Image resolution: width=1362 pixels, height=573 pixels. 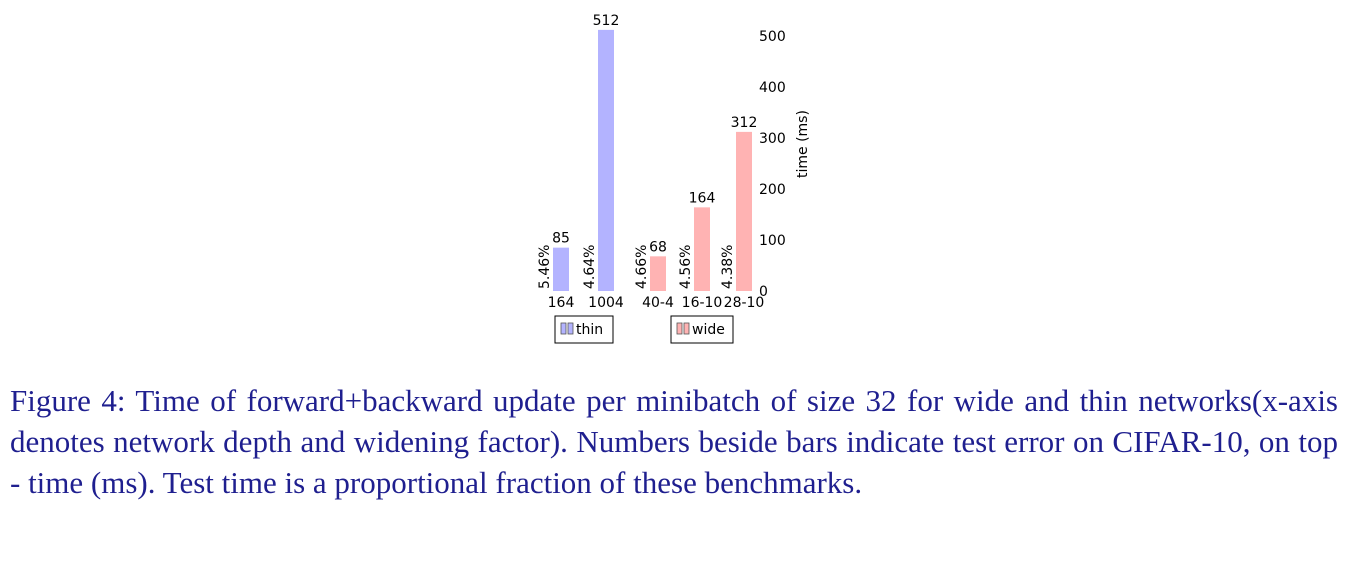 I want to click on x-tick-label: 28-10, so click(x=744, y=303).